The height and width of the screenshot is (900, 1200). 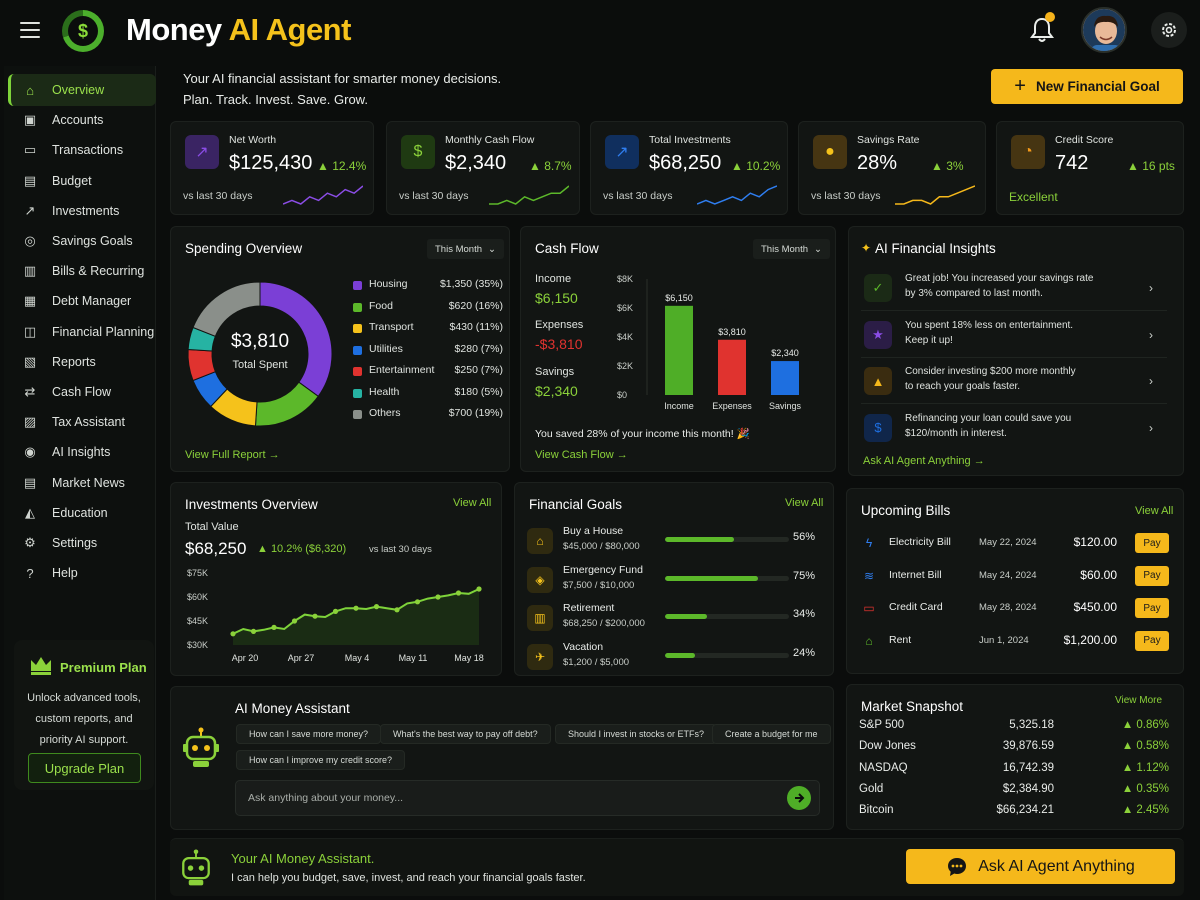 I want to click on y-tick-label: $8K, so click(x=625, y=279).